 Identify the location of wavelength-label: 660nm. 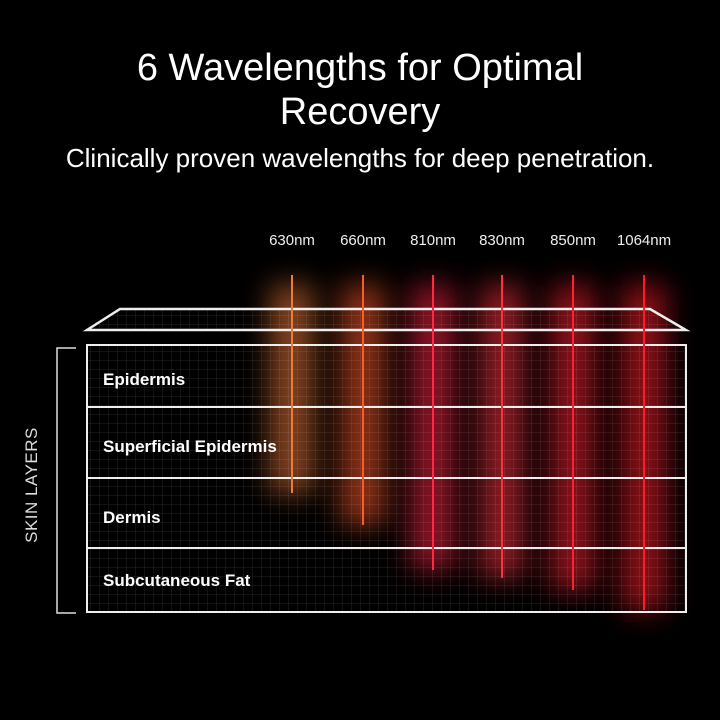
(363, 240).